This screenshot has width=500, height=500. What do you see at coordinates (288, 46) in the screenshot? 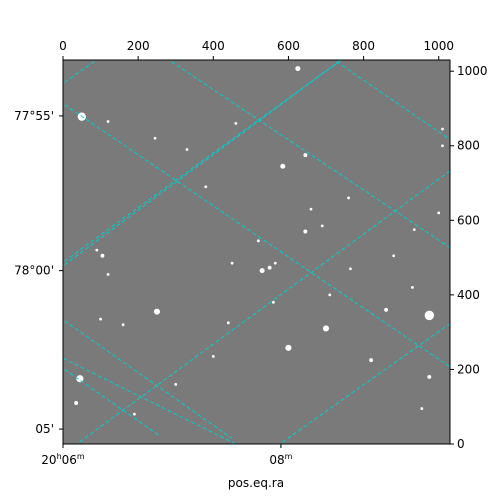
I see `x-tick-label: 600` at bounding box center [288, 46].